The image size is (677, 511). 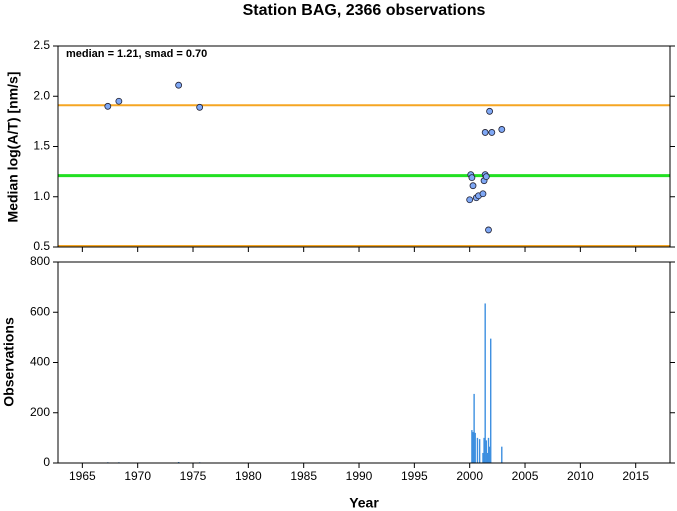 I want to click on y-tick-label: 2.5, so click(x=41, y=45).